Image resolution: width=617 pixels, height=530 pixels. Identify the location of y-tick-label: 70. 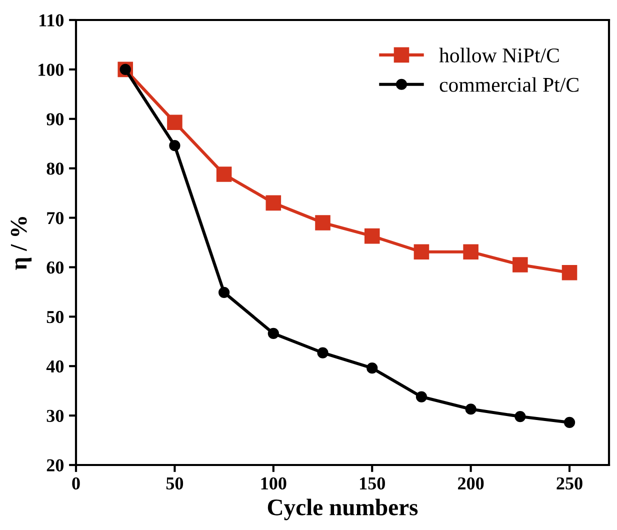
(55, 218).